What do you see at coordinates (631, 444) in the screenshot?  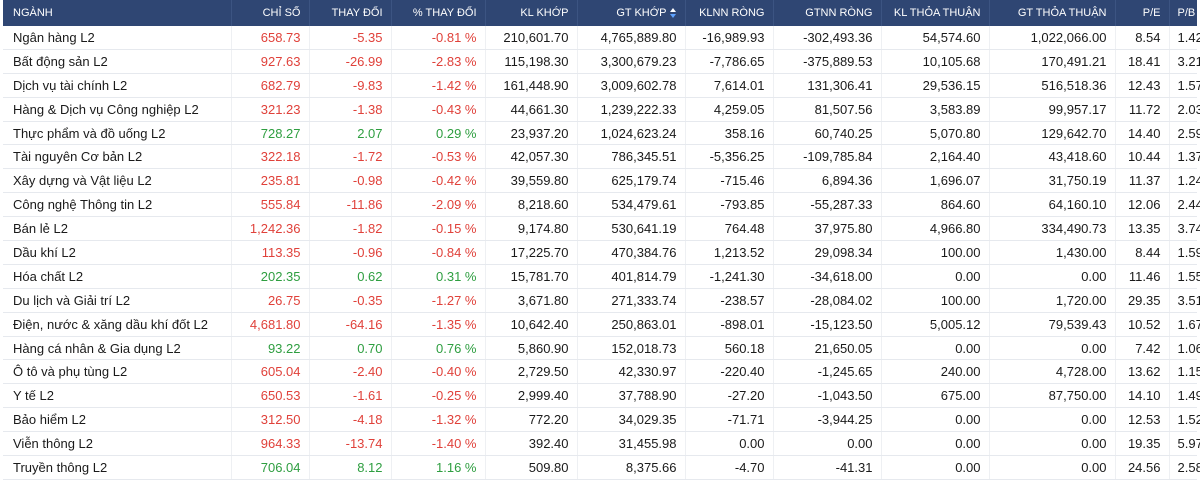 I see `cell-gt-khop: 31,455.98` at bounding box center [631, 444].